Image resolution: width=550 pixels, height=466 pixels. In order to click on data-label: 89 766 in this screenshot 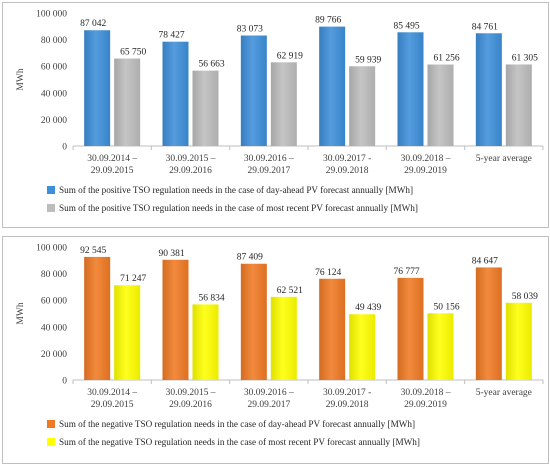, I will do `click(328, 21)`.